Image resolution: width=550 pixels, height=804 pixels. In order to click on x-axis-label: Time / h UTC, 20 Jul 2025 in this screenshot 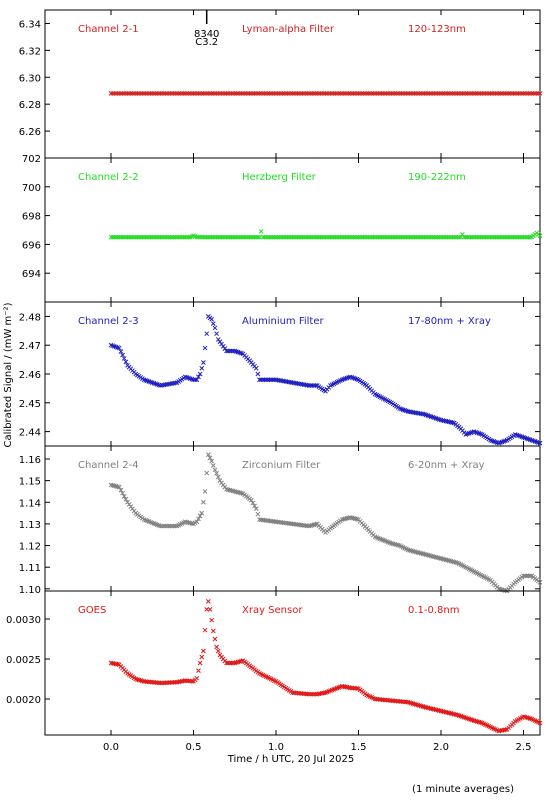, I will do `click(291, 759)`.